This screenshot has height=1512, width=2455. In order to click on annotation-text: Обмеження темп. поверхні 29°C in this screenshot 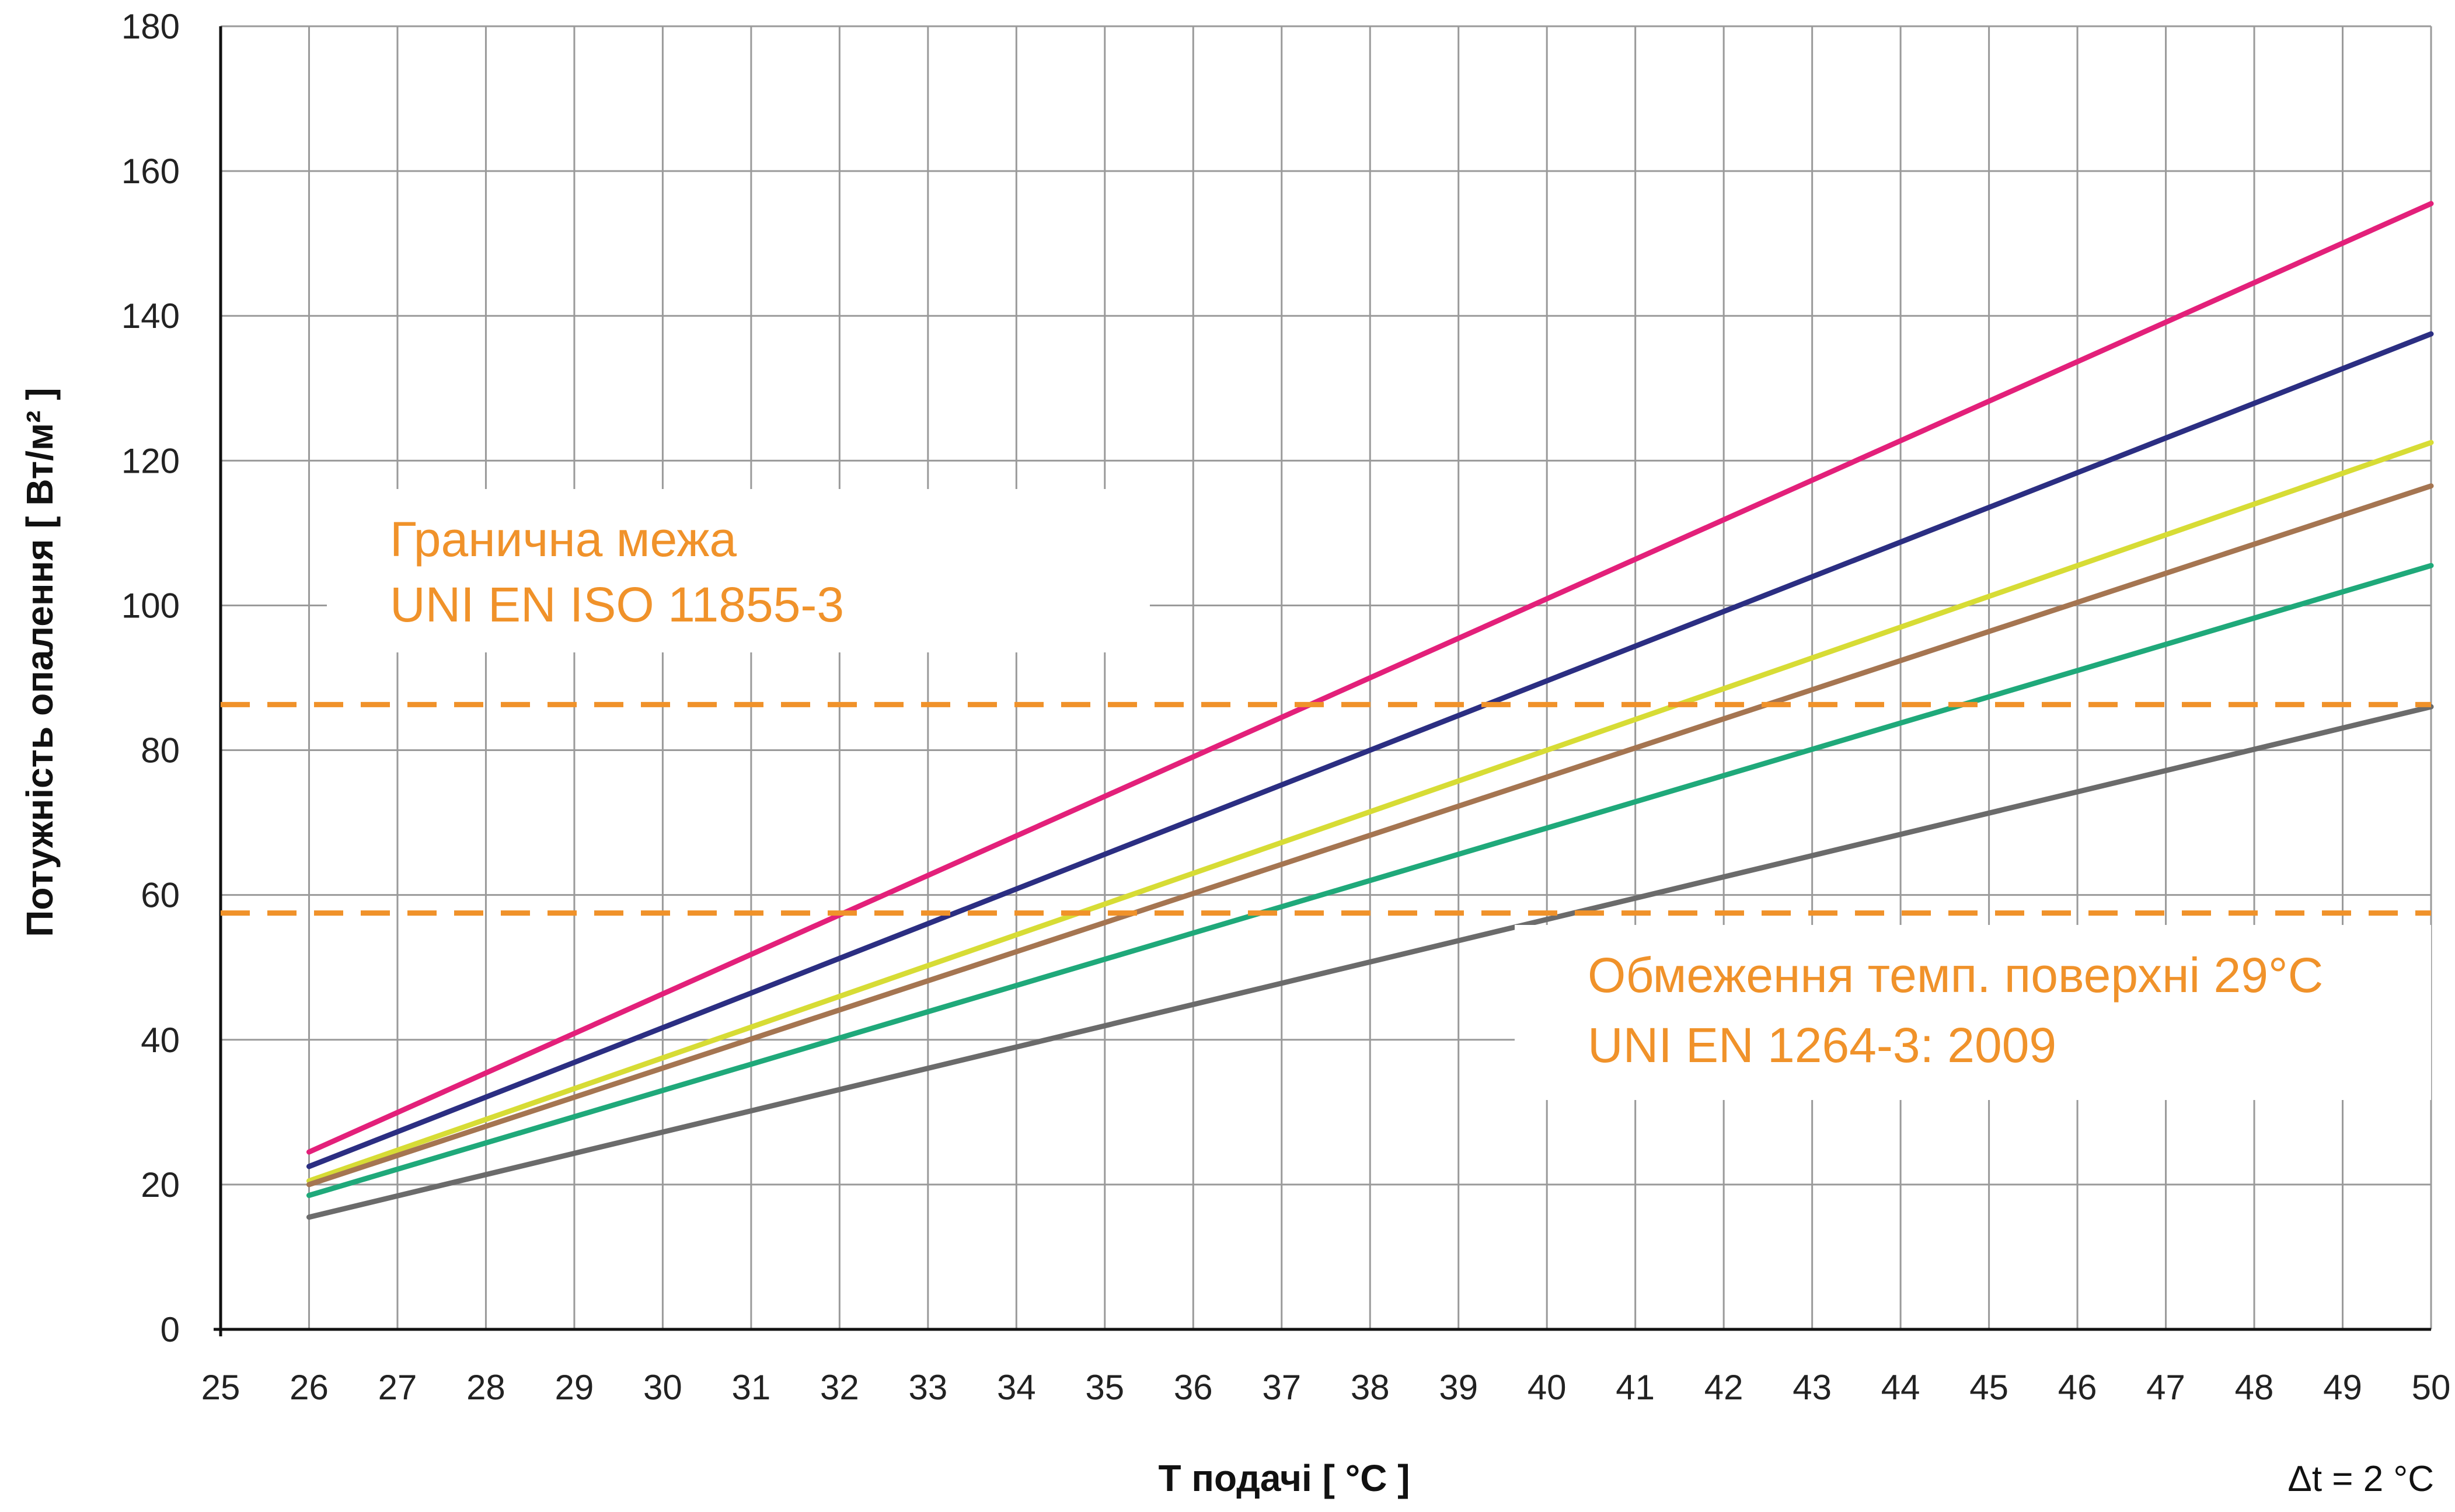, I will do `click(1956, 976)`.